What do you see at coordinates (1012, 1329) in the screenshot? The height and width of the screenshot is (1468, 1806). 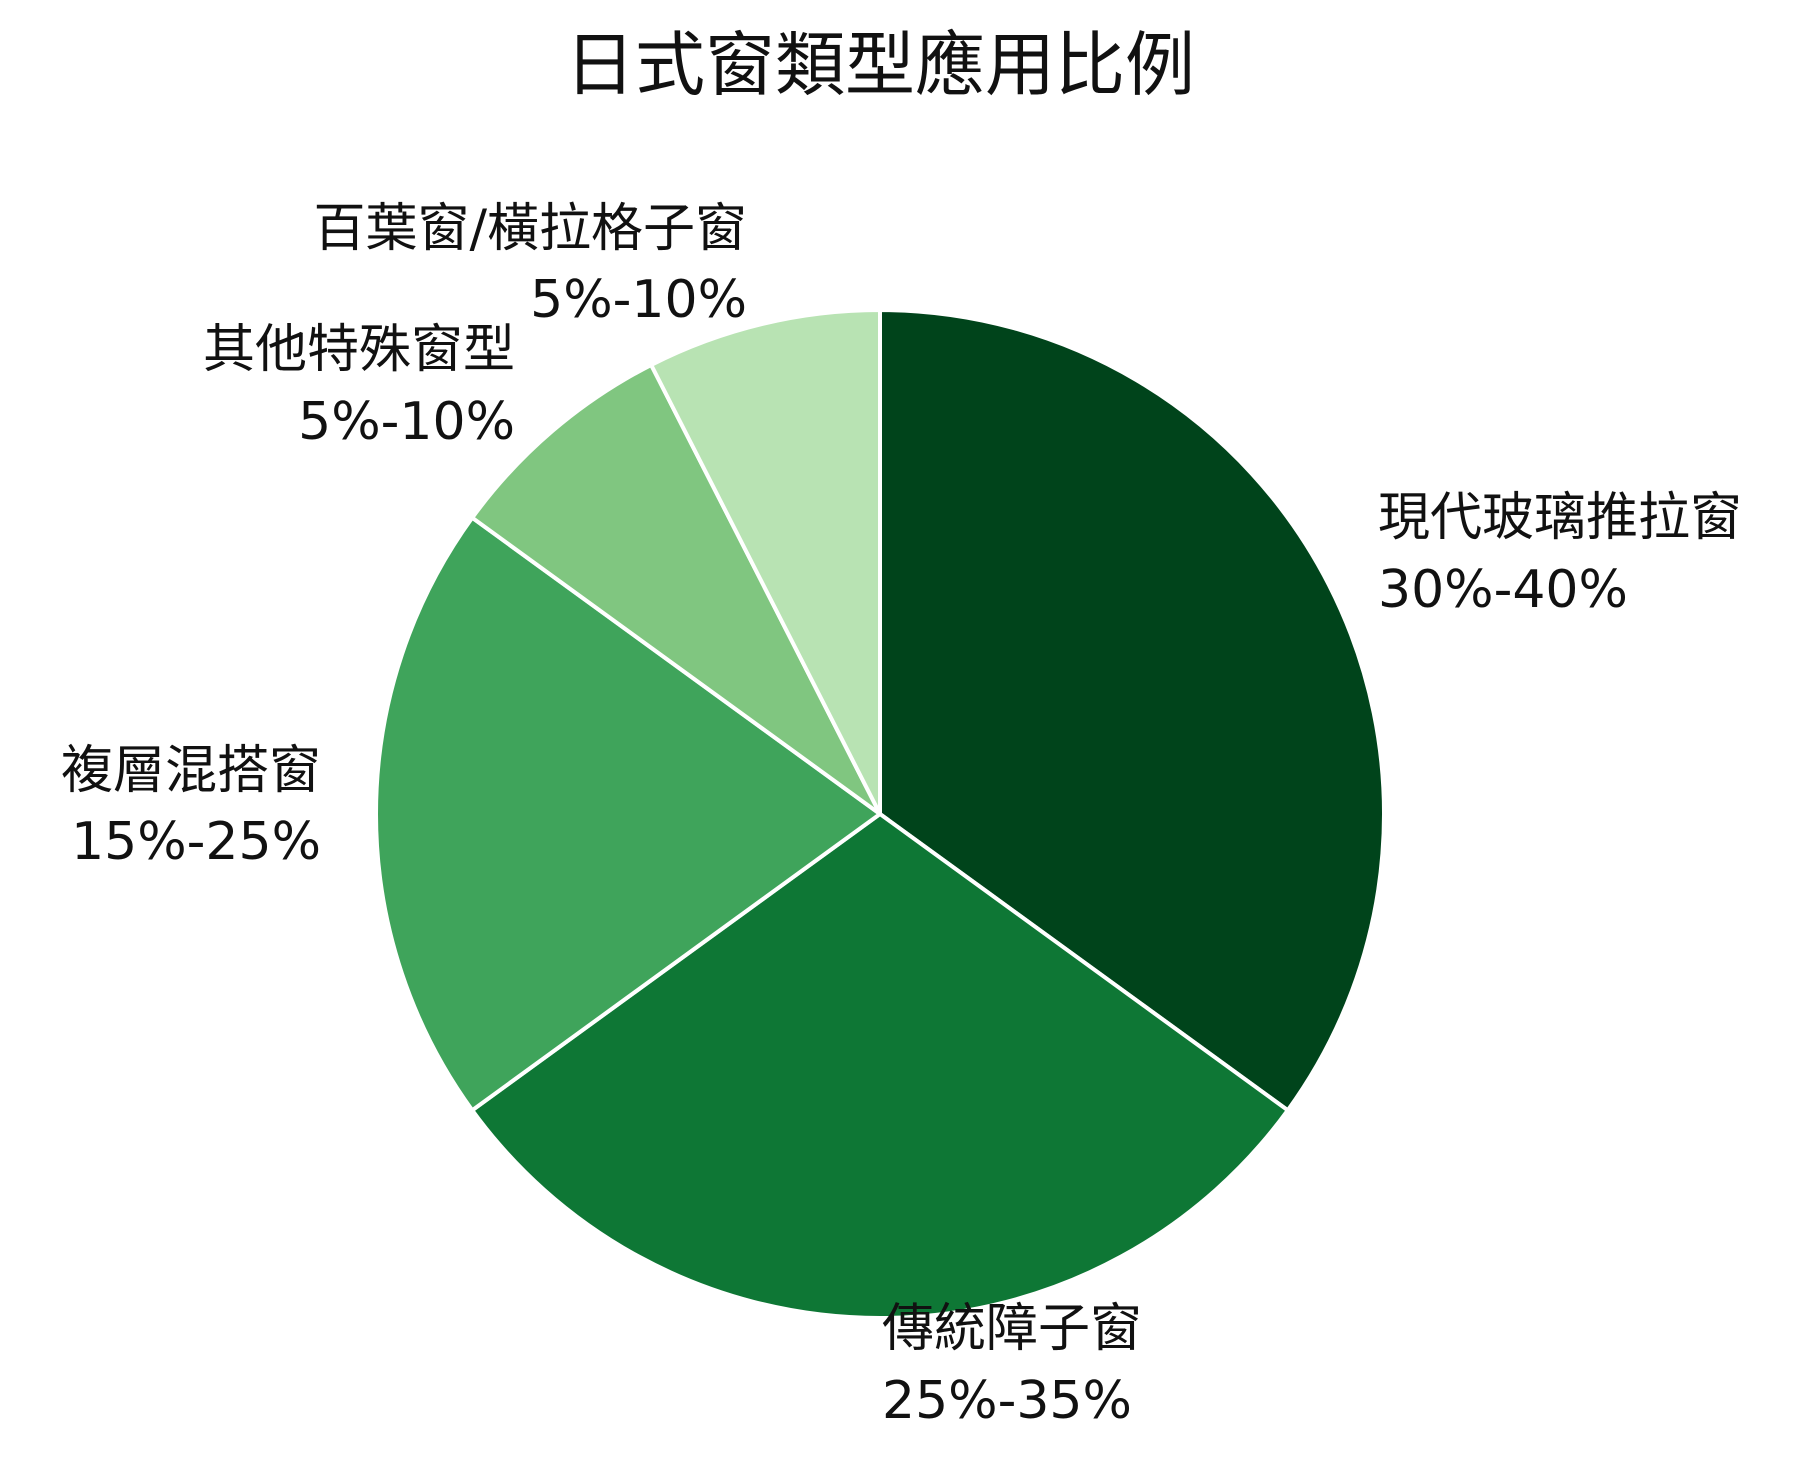 I see `slice-label: 傳統障子窗` at bounding box center [1012, 1329].